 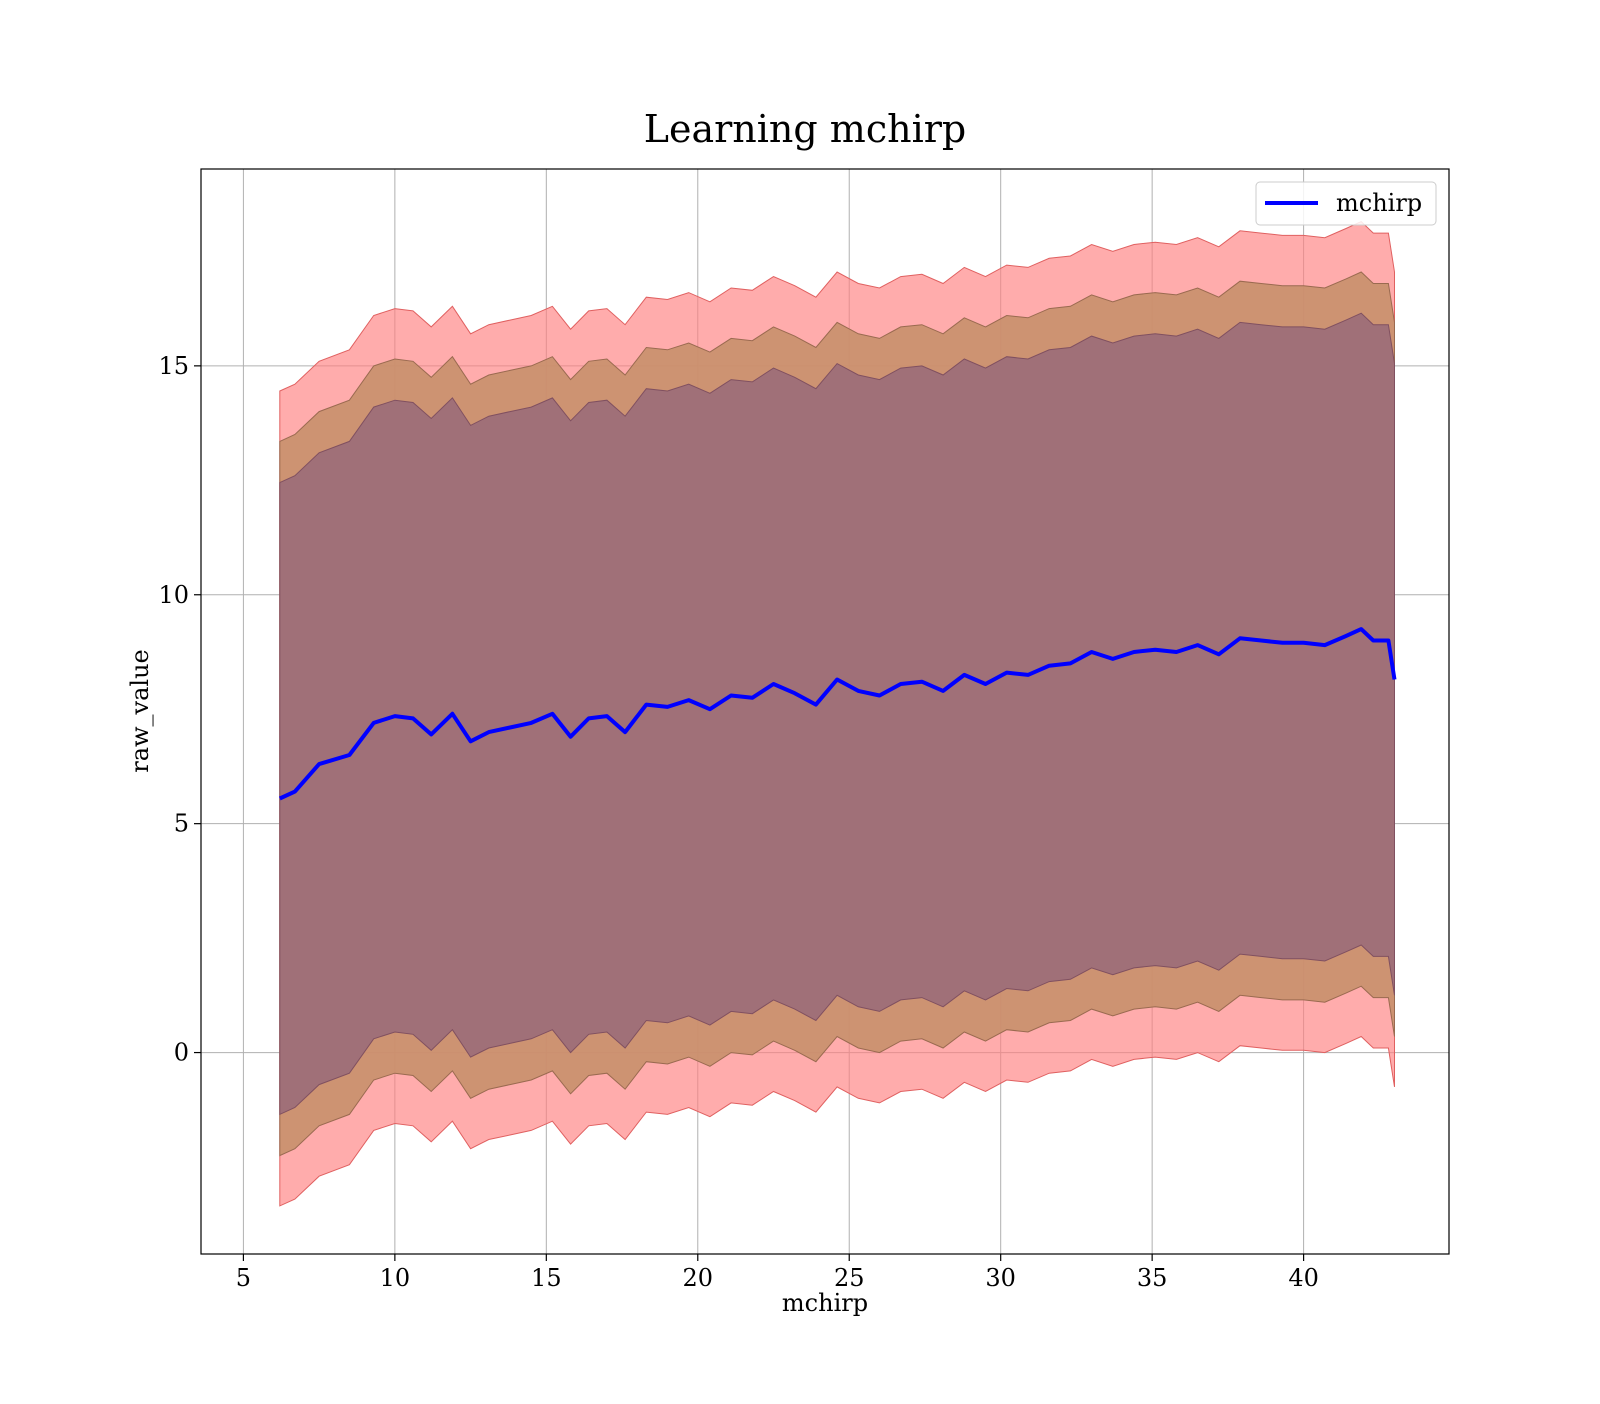 I want to click on x-tick-label: 10, so click(x=395, y=1278).